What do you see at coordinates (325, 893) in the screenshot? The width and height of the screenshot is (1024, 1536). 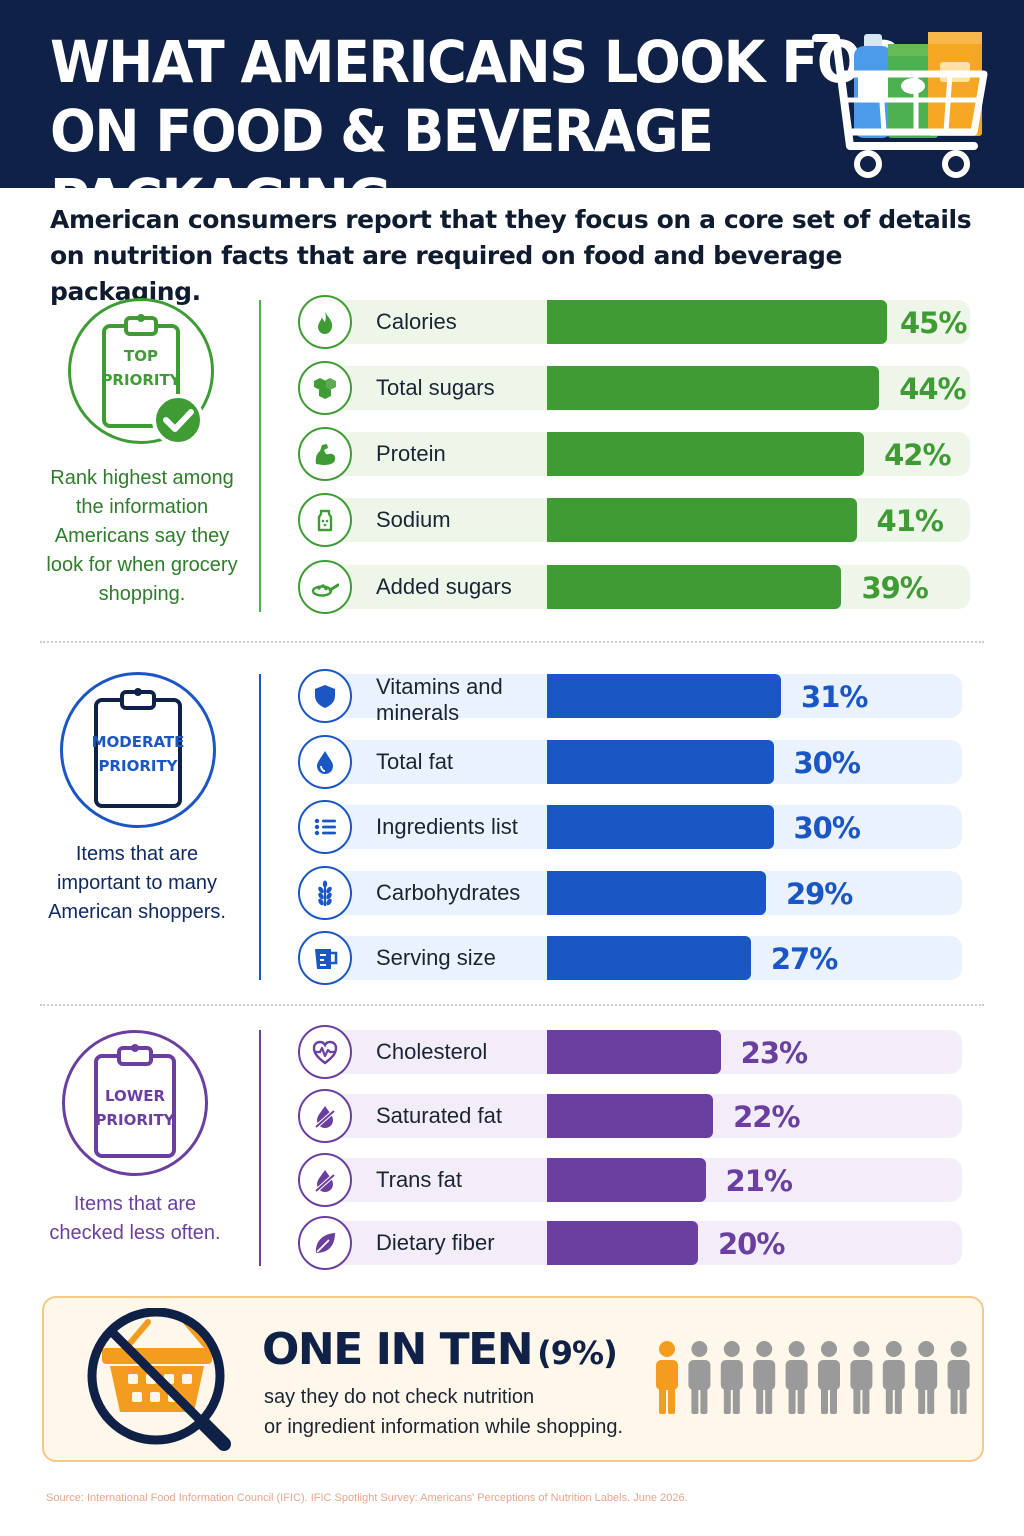 I see `wheat-icon` at bounding box center [325, 893].